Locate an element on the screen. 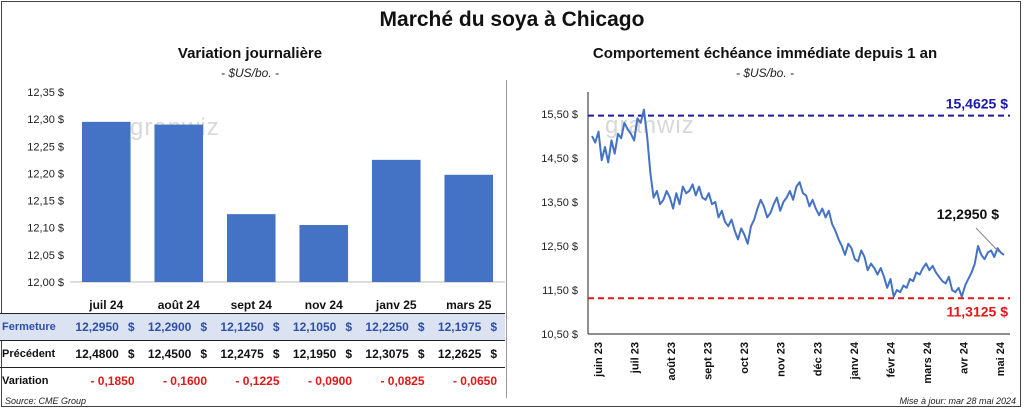  y-tick-label: 15,50 $ is located at coordinates (559, 115).